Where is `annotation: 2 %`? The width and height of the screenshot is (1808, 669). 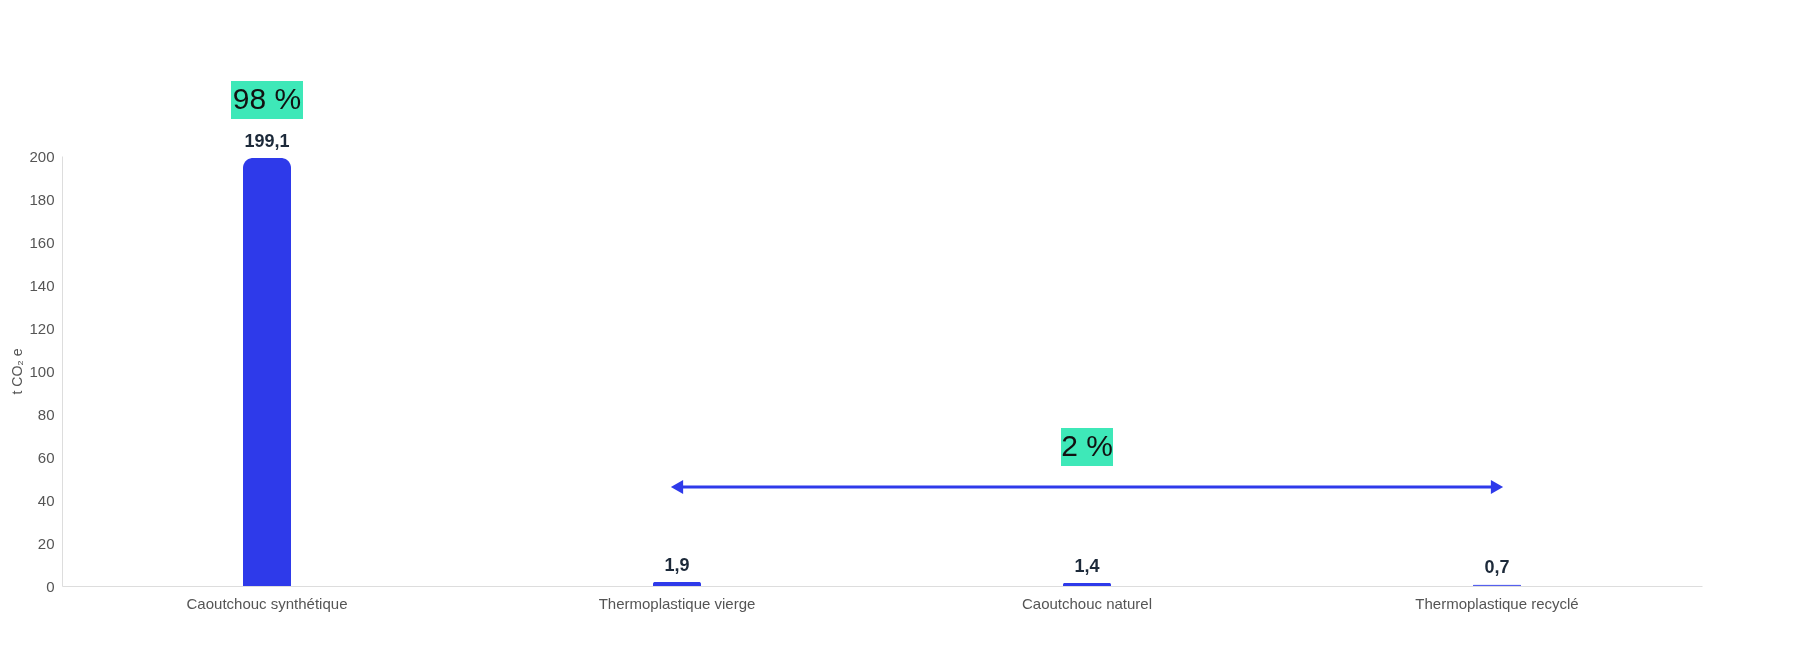
annotation: 2 % is located at coordinates (1087, 445).